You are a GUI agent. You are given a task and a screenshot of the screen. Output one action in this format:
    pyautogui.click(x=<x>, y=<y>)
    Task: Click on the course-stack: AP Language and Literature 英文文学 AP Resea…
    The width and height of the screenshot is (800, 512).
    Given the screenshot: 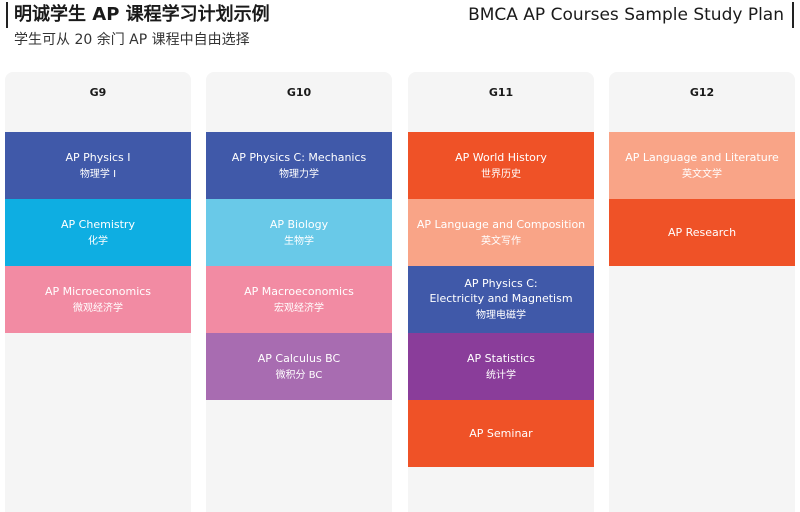 What is the action you would take?
    pyautogui.click(x=702, y=199)
    